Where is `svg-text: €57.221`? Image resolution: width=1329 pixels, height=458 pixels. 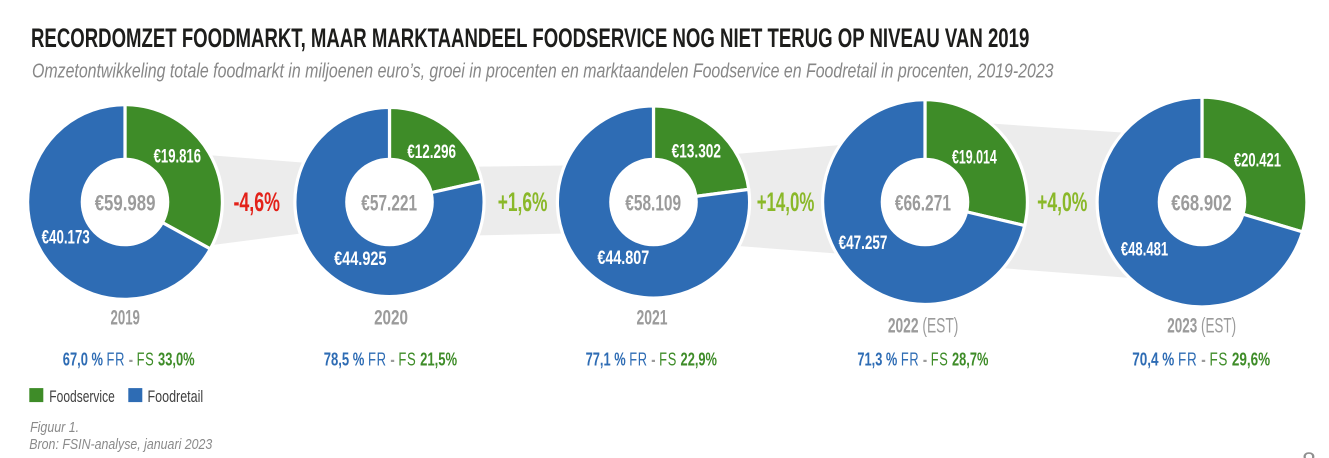 svg-text: €57.221 is located at coordinates (389, 204).